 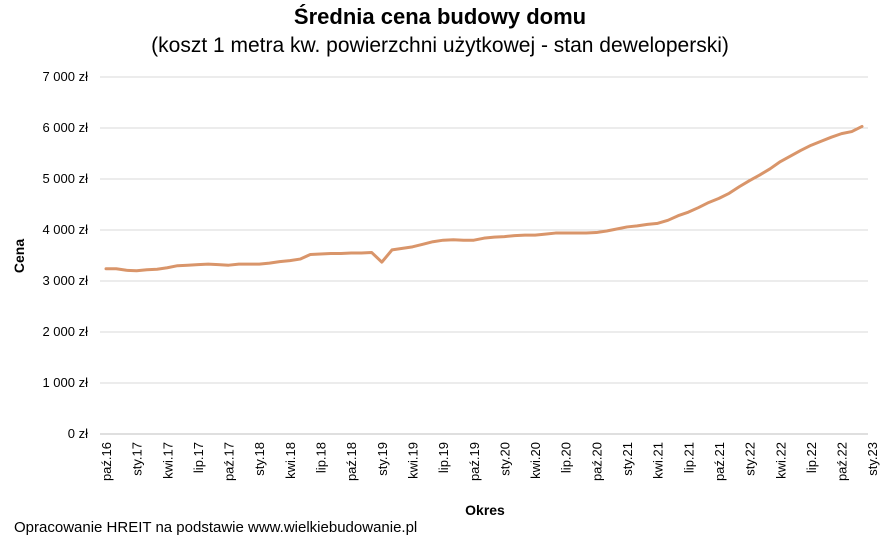 I want to click on x-tick-label: kwi.22, so click(x=780, y=460).